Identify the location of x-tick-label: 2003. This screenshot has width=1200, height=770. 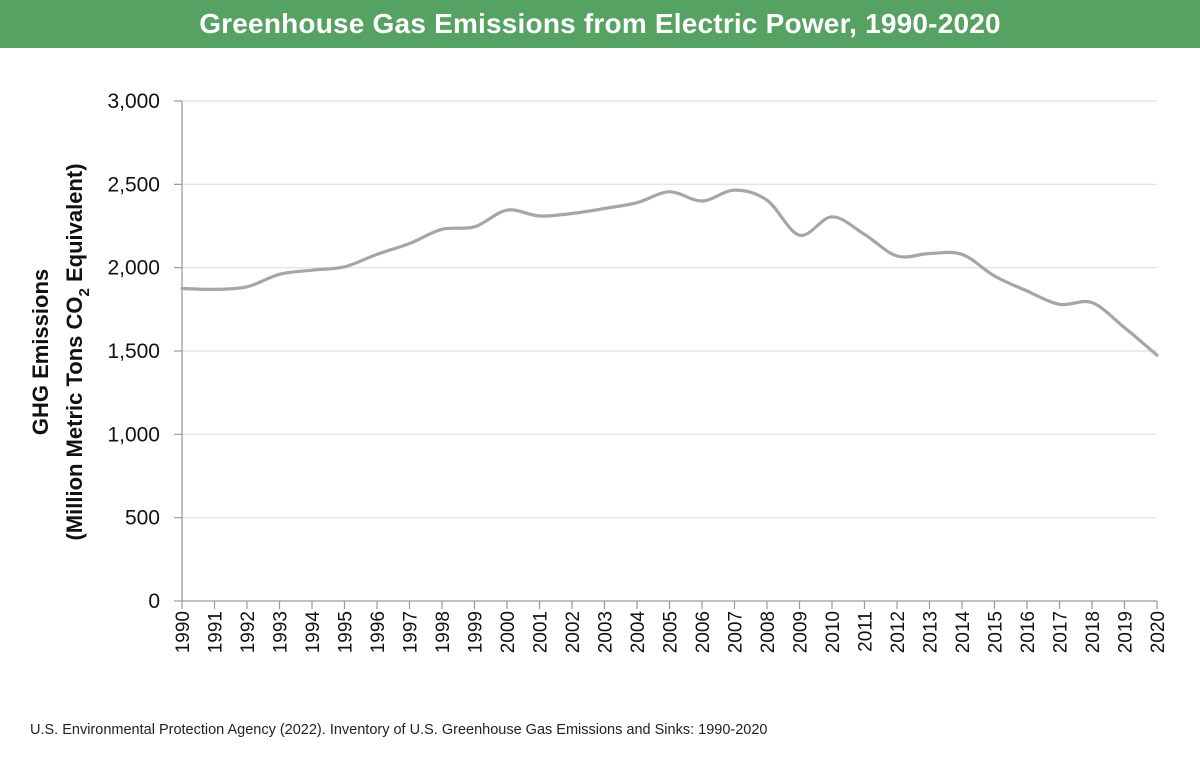
(606, 632).